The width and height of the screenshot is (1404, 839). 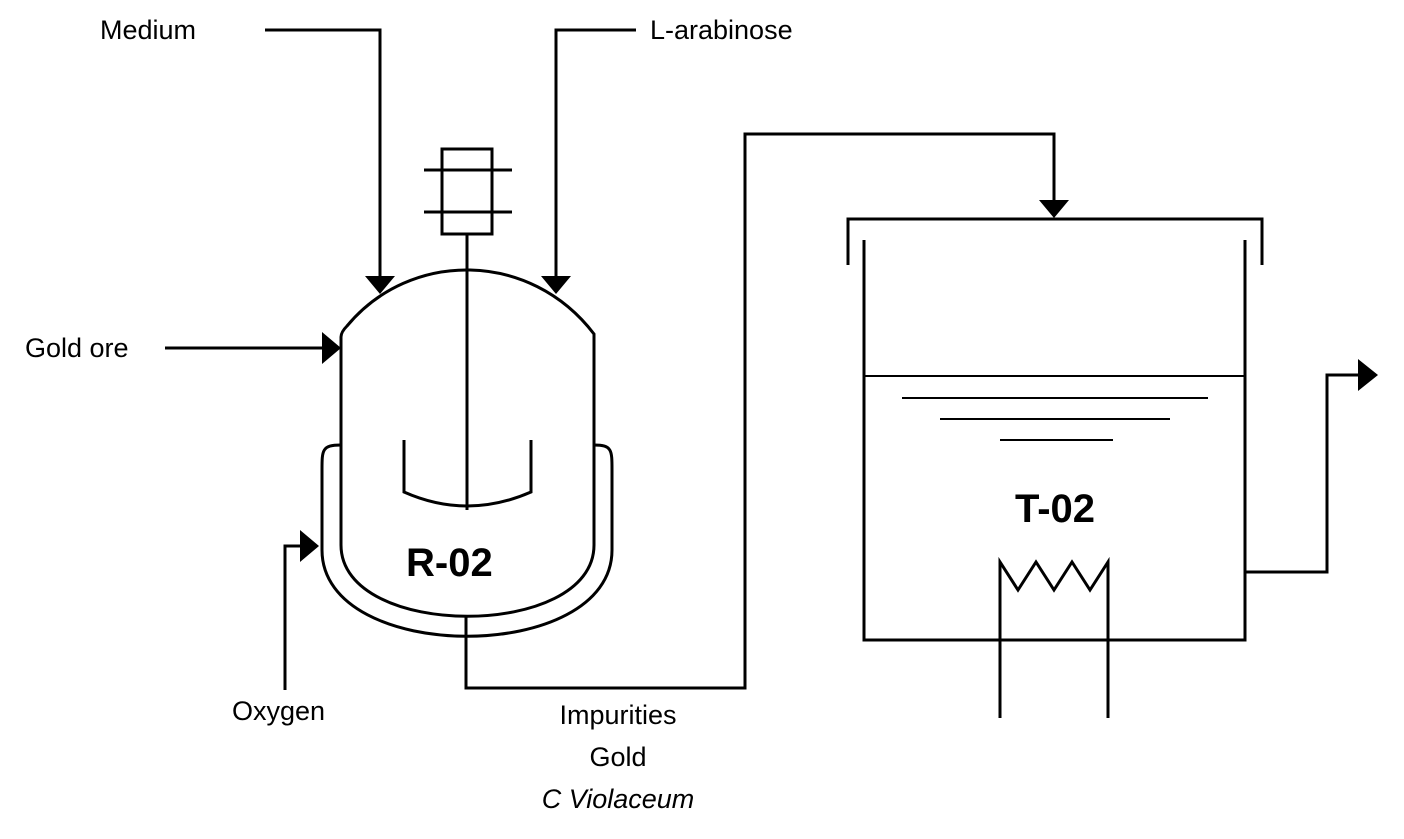 I want to click on medium-feed-line, so click(x=330, y=161).